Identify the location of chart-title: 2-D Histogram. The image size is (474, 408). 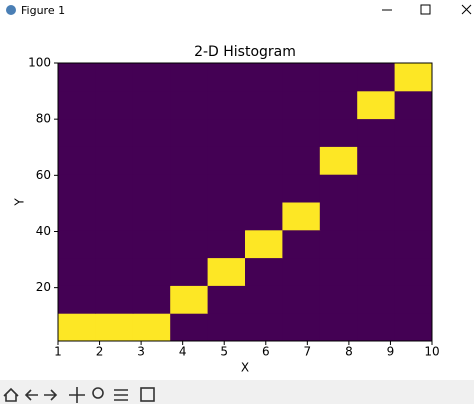
(245, 52).